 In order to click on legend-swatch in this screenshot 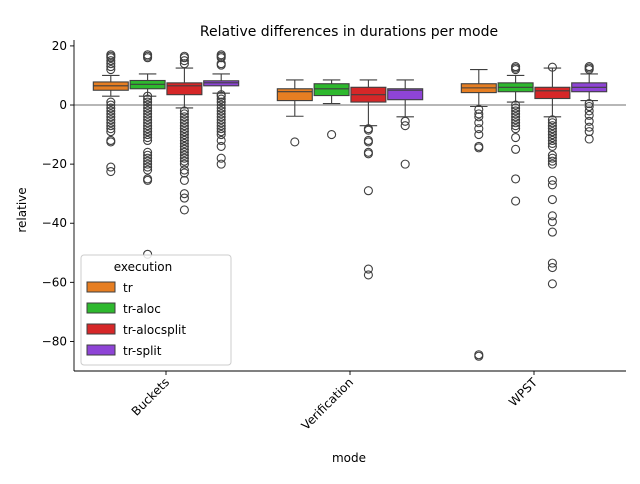, I will do `click(101, 308)`.